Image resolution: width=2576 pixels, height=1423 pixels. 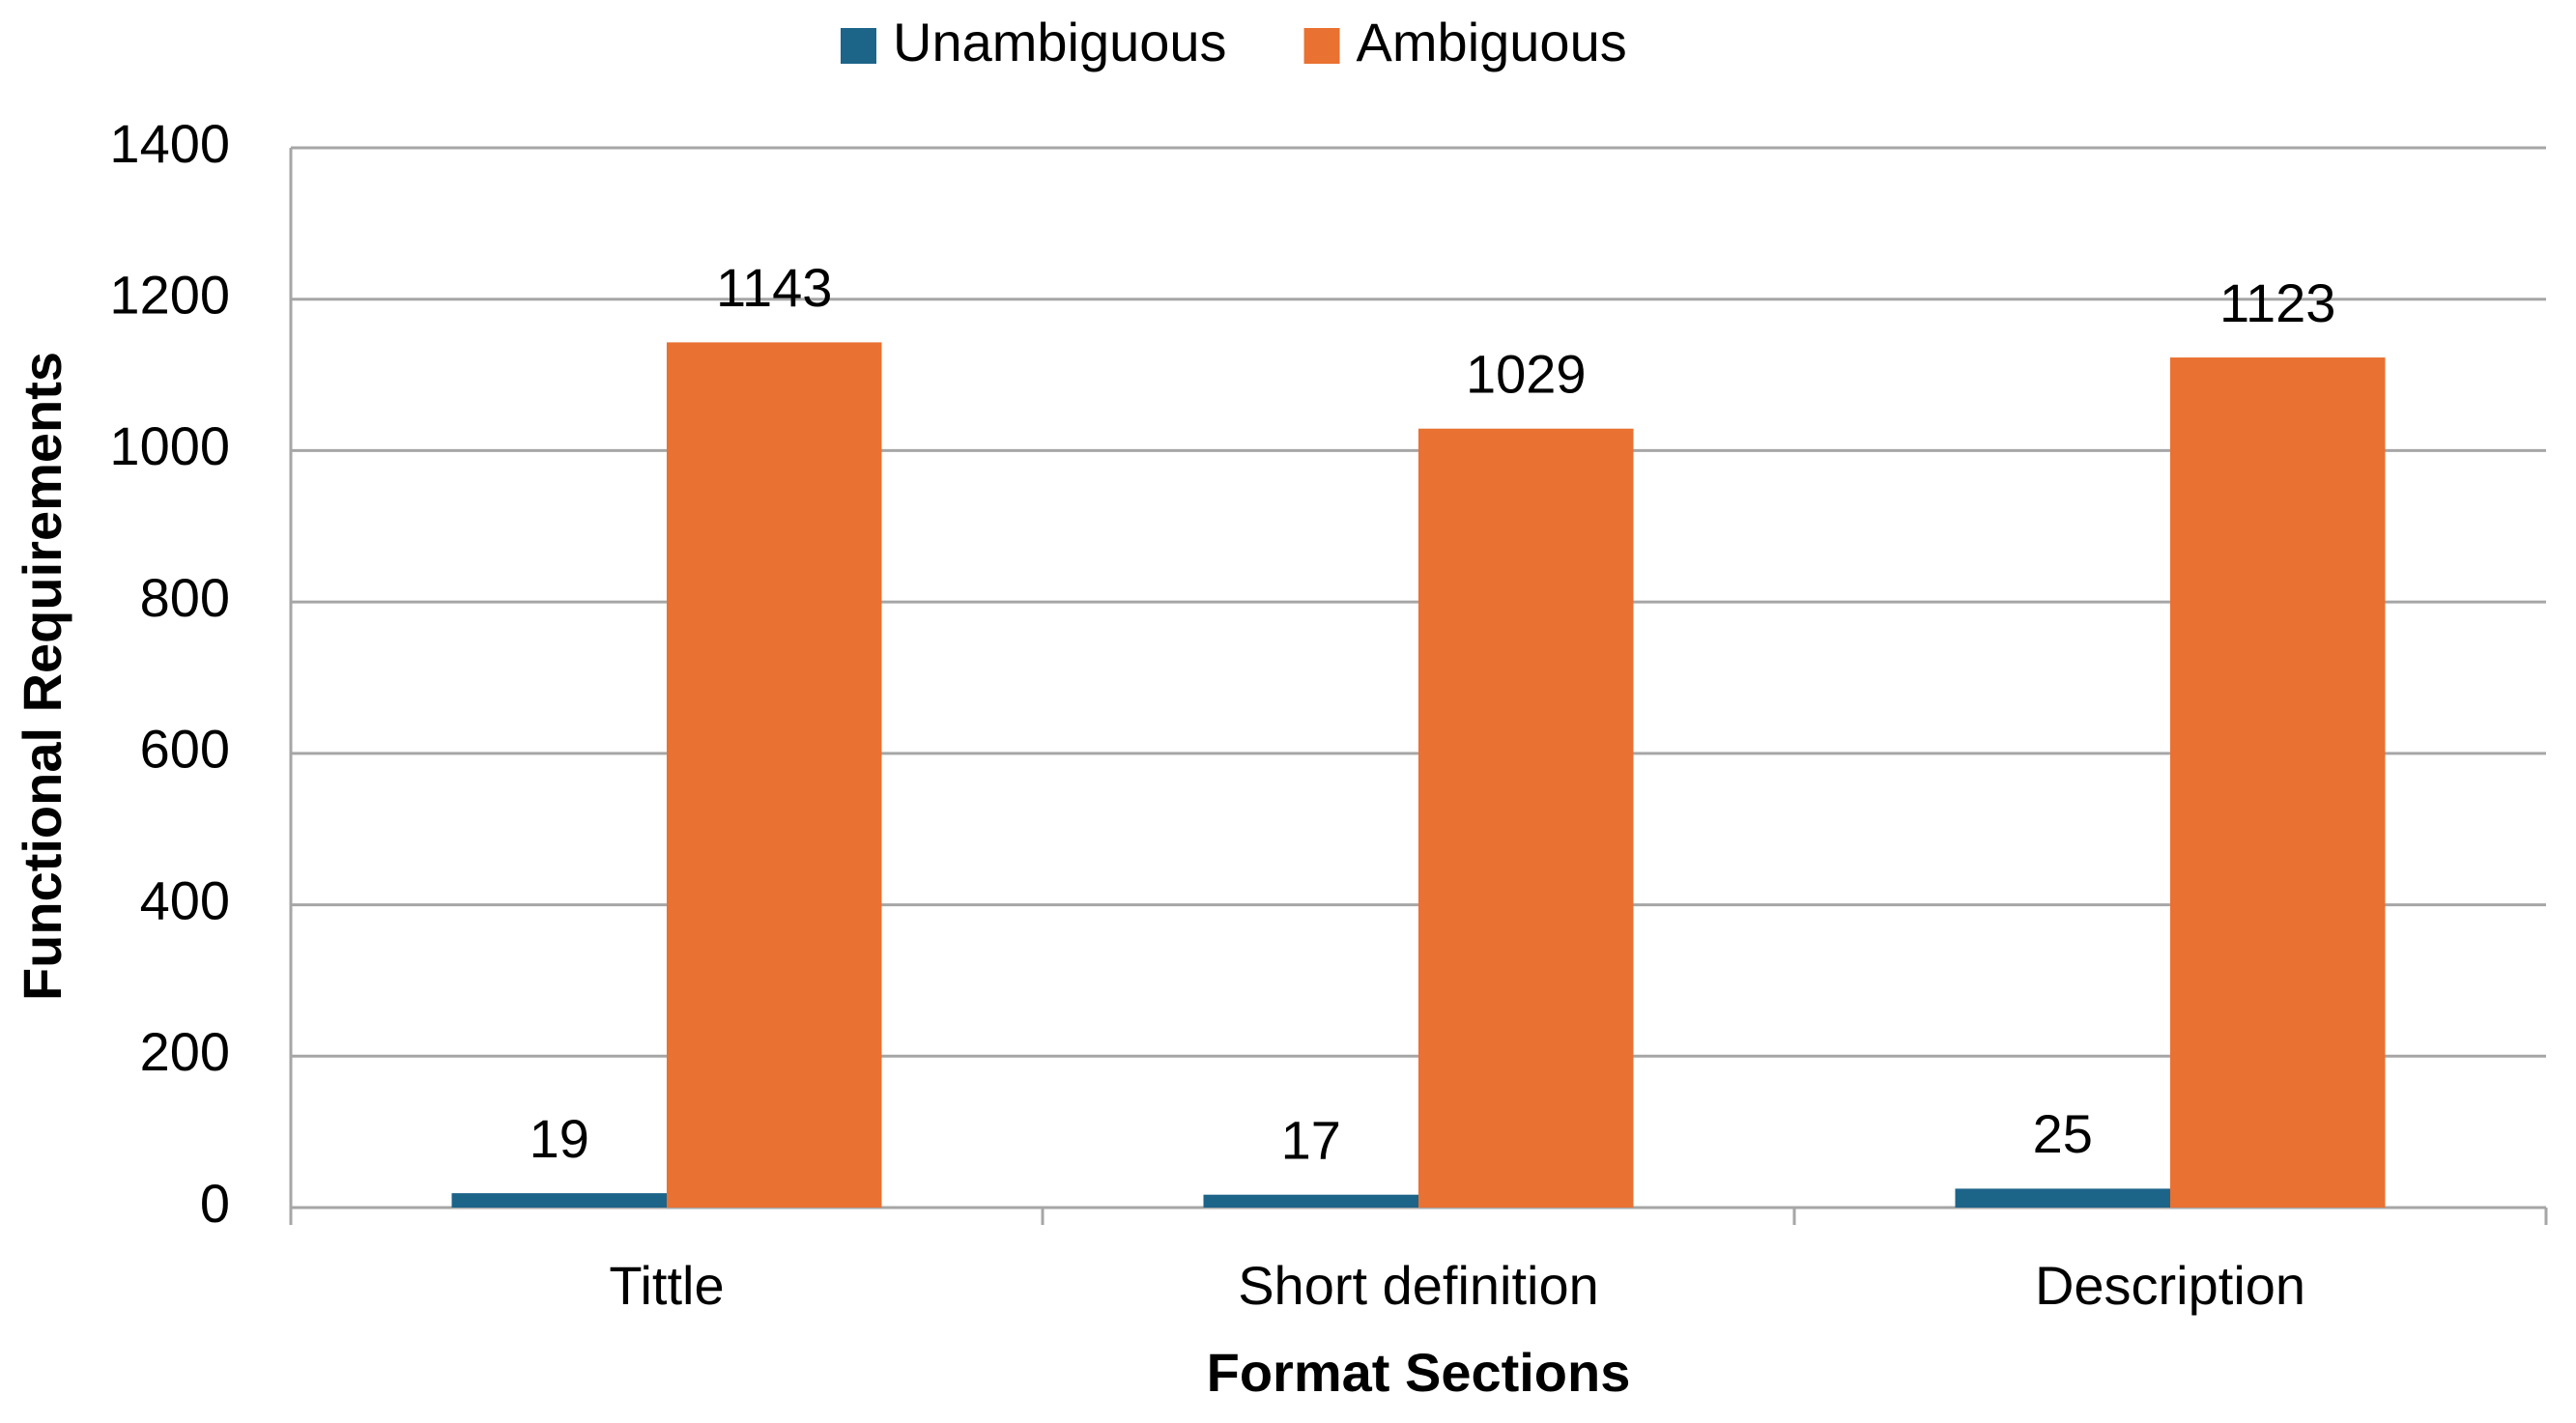 I want to click on y-tick-label: 800, so click(x=185, y=598).